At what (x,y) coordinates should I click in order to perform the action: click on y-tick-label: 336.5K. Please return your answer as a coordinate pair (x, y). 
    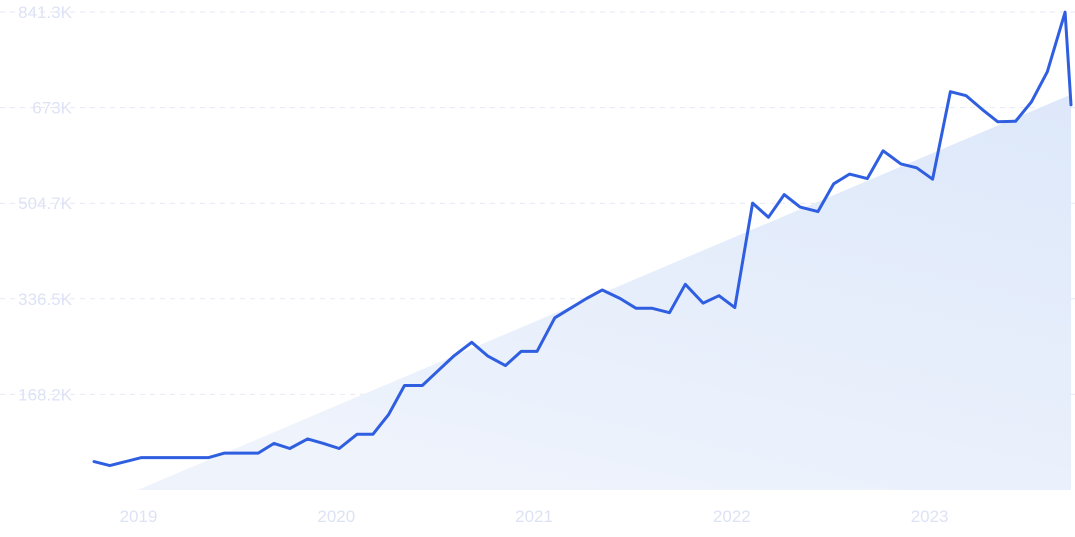
    Looking at the image, I should click on (45, 299).